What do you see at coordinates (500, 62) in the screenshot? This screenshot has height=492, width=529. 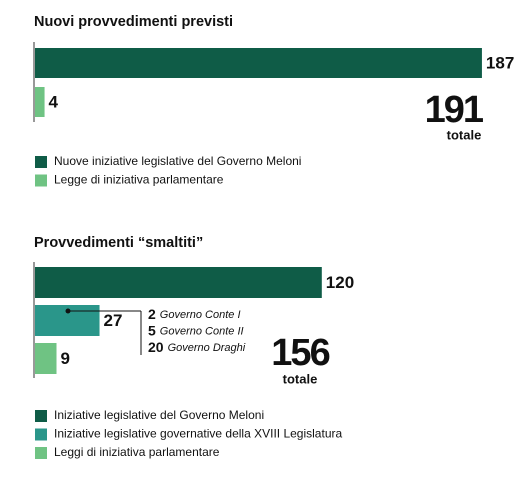 I see `value-label: 187` at bounding box center [500, 62].